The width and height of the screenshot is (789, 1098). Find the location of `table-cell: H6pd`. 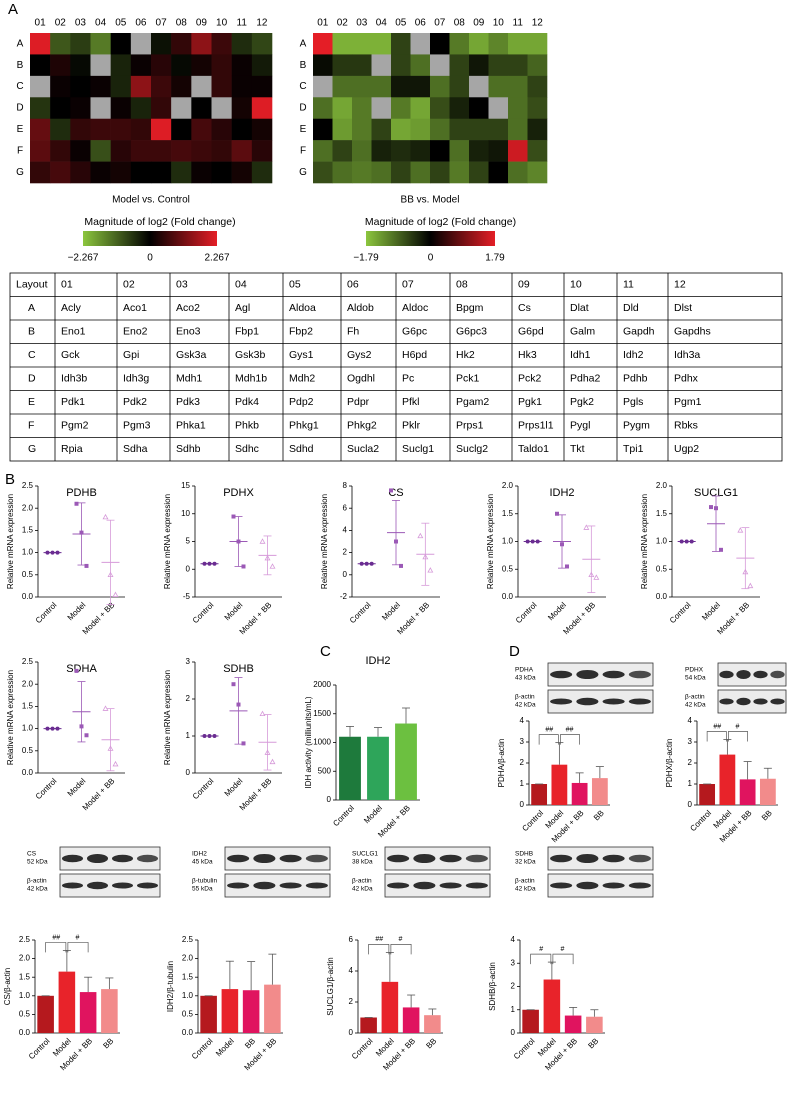

table-cell: H6pd is located at coordinates (414, 355).